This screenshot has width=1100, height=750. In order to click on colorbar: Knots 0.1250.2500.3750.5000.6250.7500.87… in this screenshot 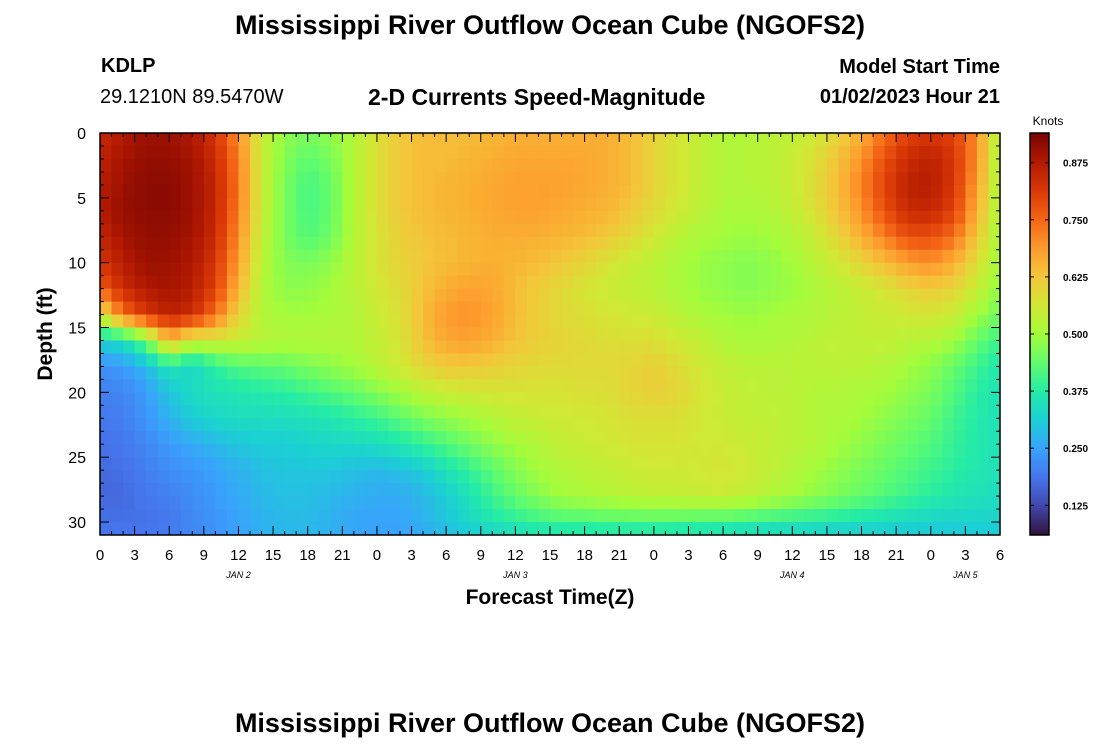, I will do `click(1058, 325)`.